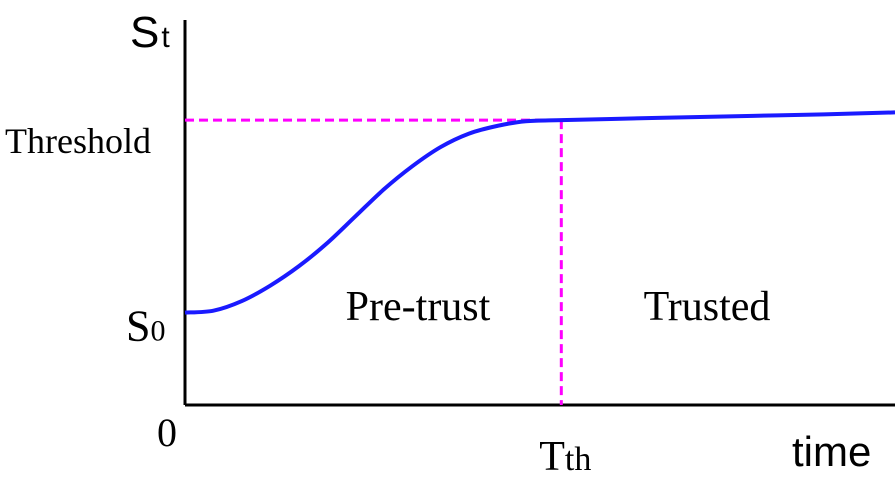 This screenshot has height=485, width=895. What do you see at coordinates (78, 141) in the screenshot?
I see `threshold-tick-label: Threshold` at bounding box center [78, 141].